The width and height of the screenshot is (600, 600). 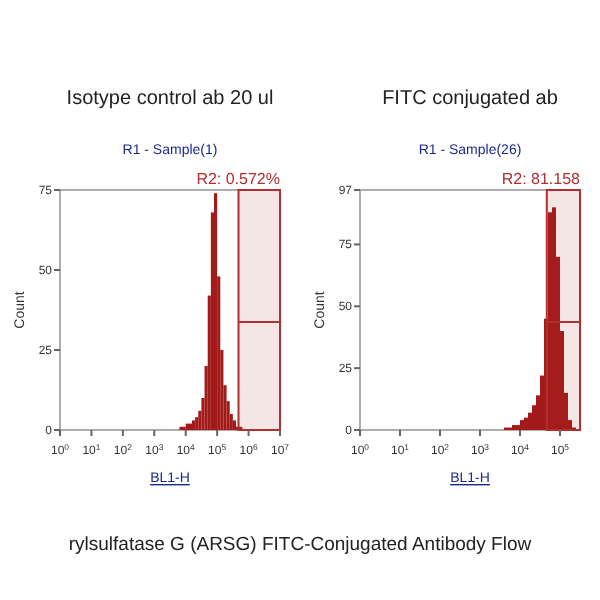 I want to click on band-label: R2: 81.158, so click(x=541, y=179).